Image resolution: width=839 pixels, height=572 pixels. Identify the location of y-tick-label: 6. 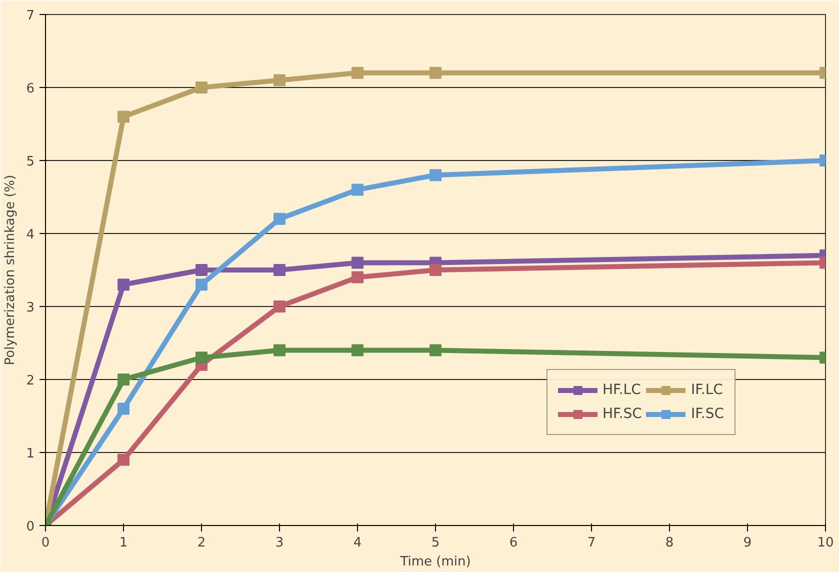
(30, 89).